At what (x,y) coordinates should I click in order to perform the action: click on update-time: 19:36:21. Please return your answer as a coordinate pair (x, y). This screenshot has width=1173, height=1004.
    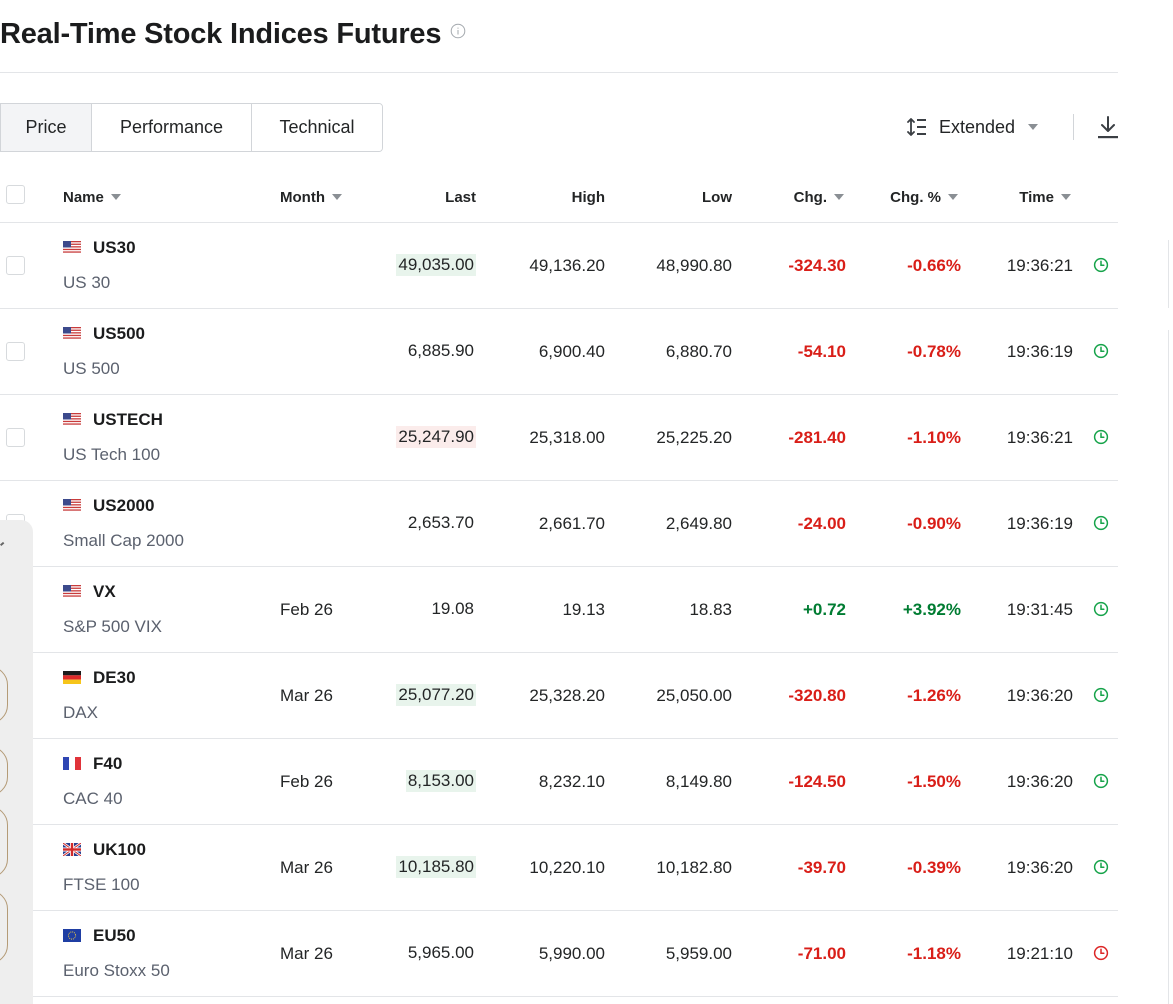
    Looking at the image, I should click on (1039, 265).